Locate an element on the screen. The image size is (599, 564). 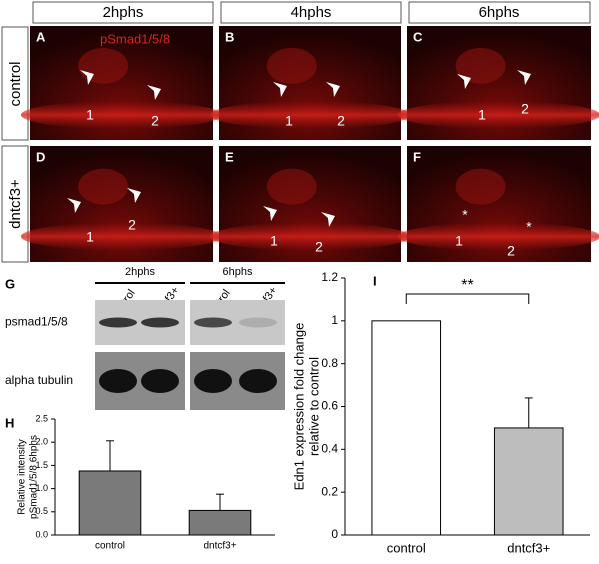
row-label: control is located at coordinates (15, 83).